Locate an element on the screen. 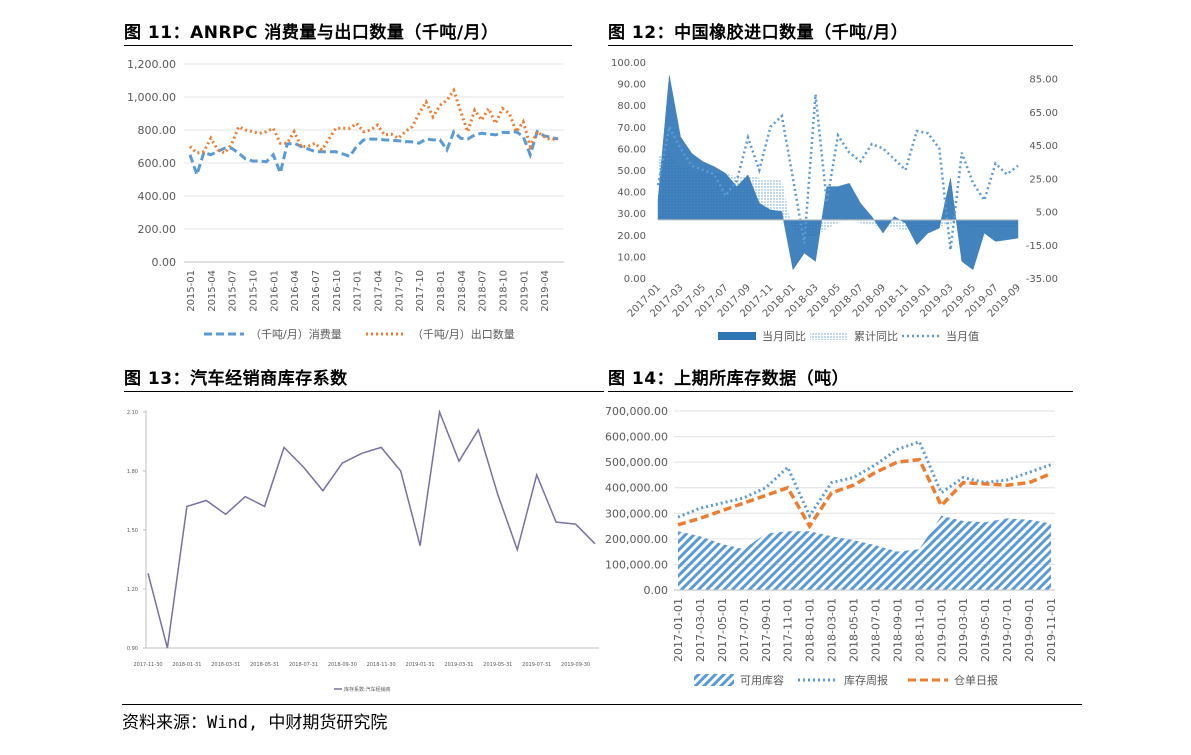 Image resolution: width=1191 pixels, height=755 pixels. legend-label: 当月值 is located at coordinates (962, 336).